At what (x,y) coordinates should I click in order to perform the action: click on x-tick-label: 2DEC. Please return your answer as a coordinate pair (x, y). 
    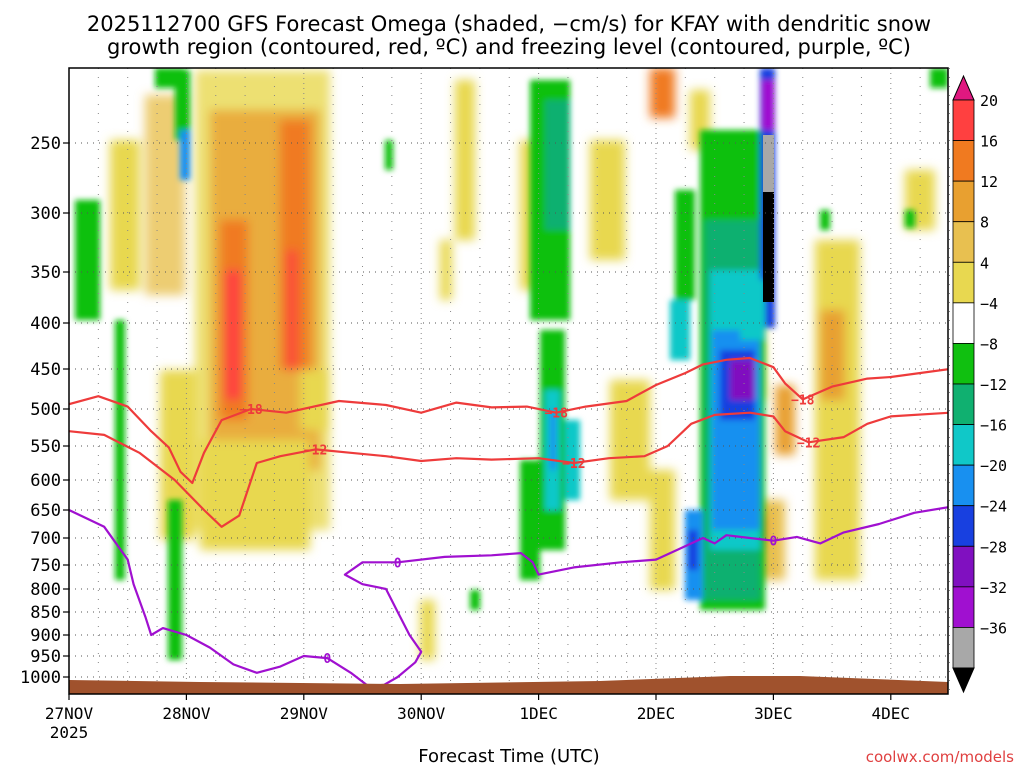
    Looking at the image, I should click on (656, 713).